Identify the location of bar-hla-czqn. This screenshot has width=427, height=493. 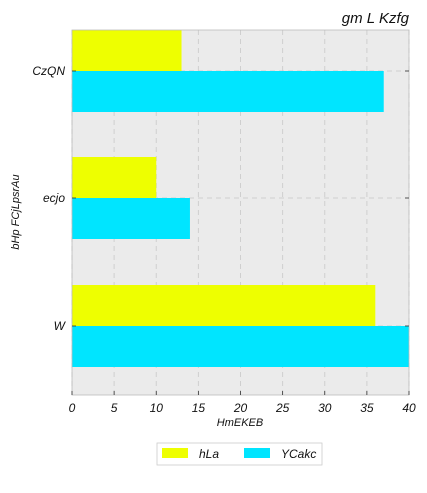
(127, 50).